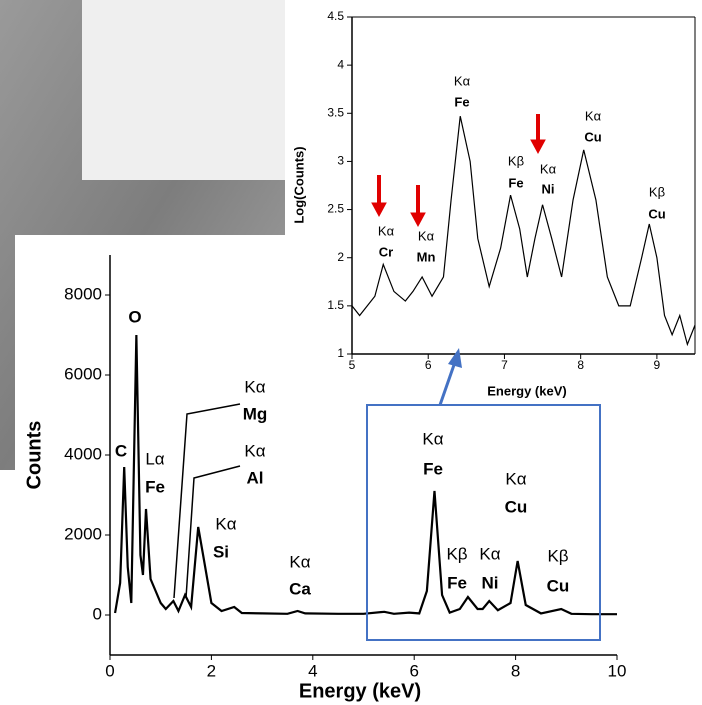 This screenshot has width=702, height=705. I want to click on y-tick-label: 4, so click(340, 64).